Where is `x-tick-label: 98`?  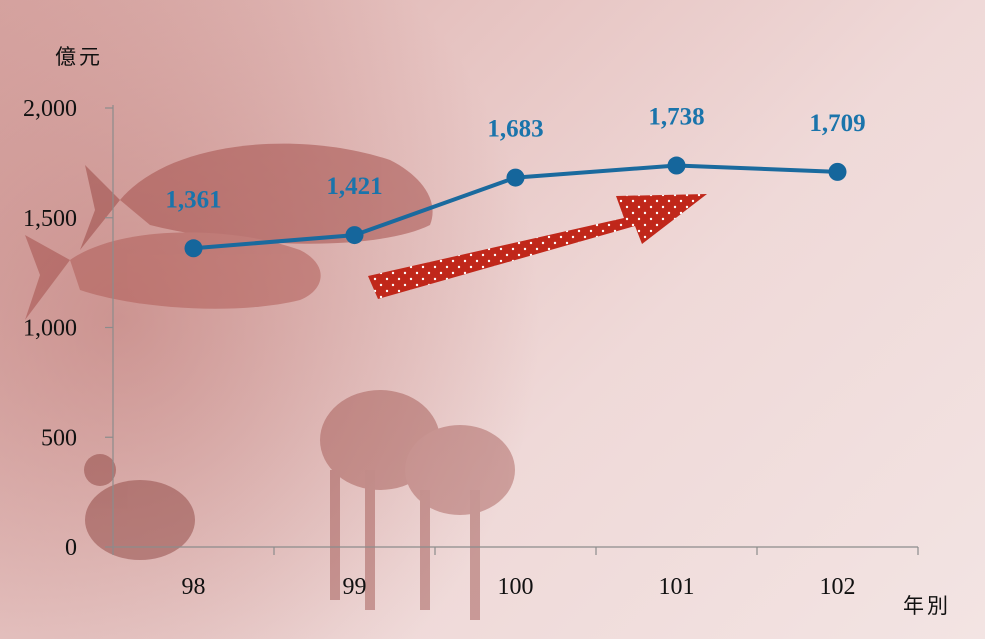 x-tick-label: 98 is located at coordinates (194, 587).